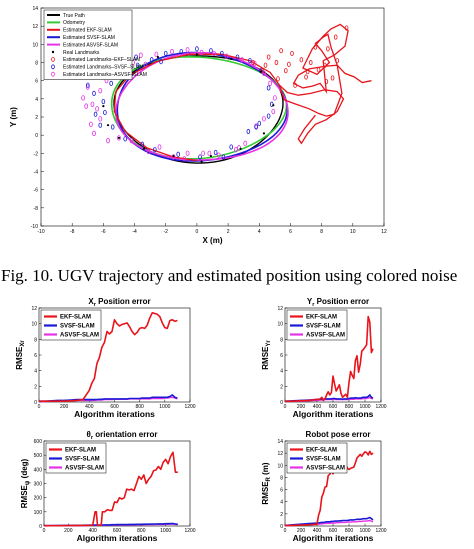 The width and height of the screenshot is (474, 549). What do you see at coordinates (74, 16) in the screenshot?
I see `legend-label: True Path` at bounding box center [74, 16].